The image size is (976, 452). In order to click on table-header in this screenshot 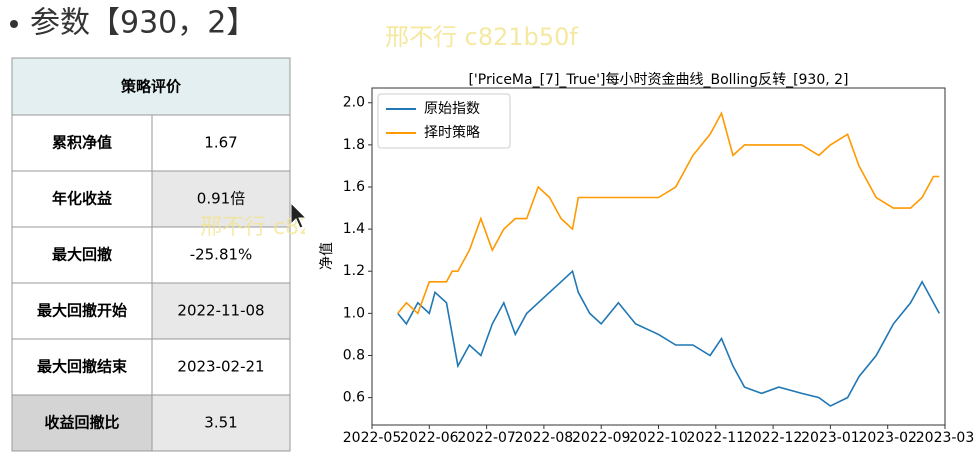, I will do `click(151, 86)`.